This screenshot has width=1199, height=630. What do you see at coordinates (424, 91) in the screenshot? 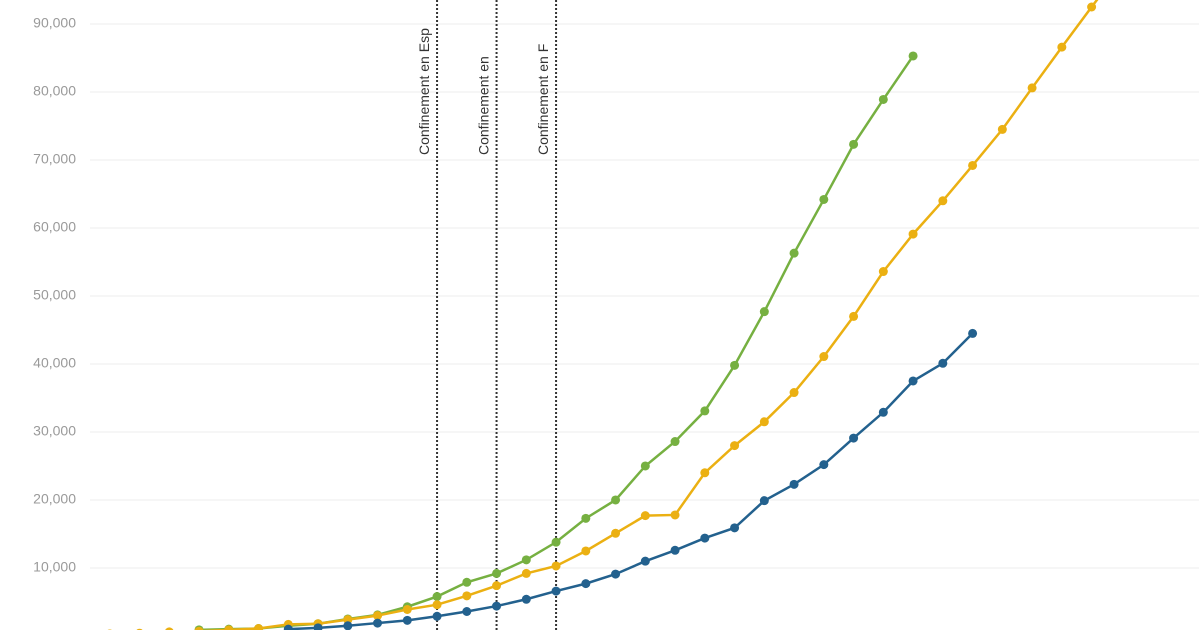
I see `annotation-label: Confinement en Esp` at bounding box center [424, 91].